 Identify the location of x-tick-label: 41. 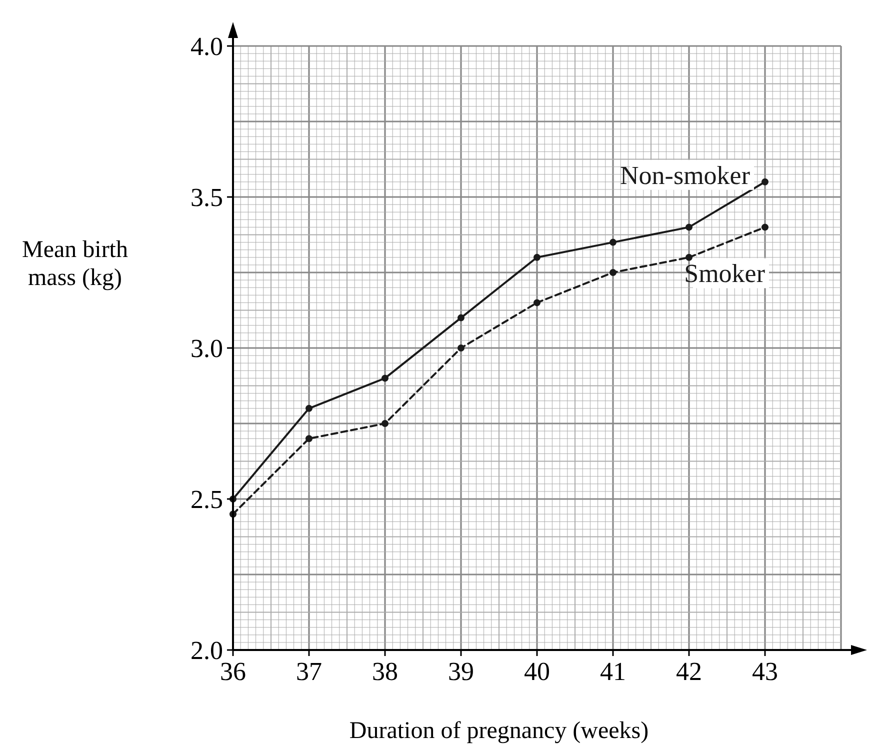
(613, 671).